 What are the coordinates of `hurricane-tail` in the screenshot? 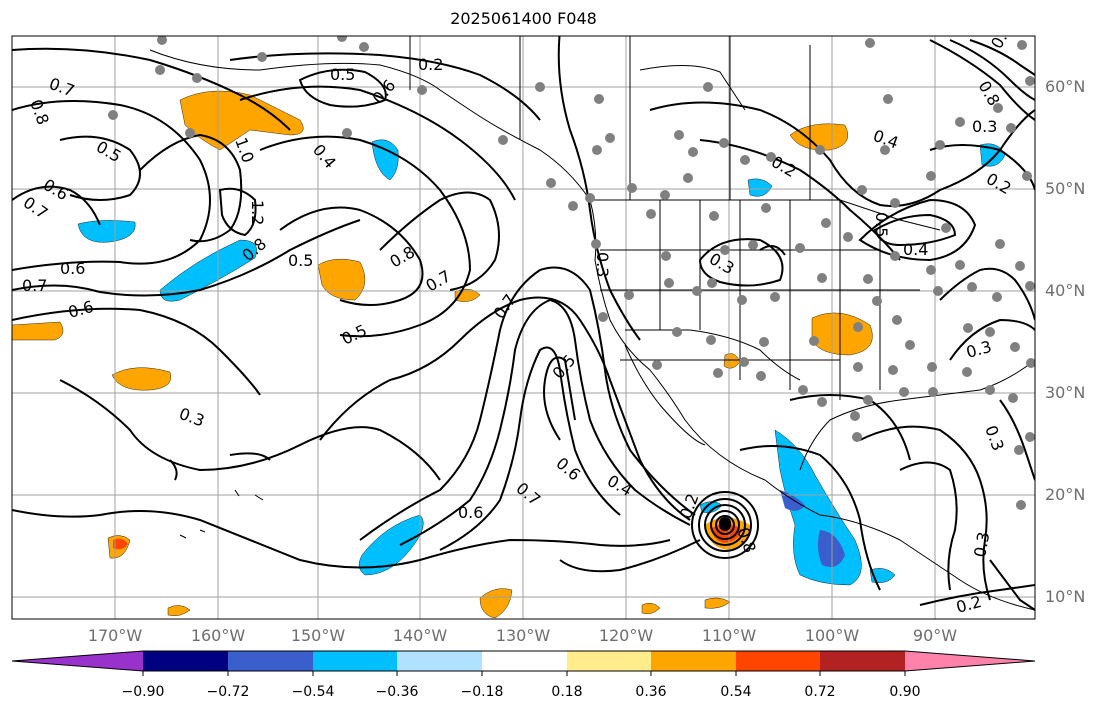 It's located at (630, 556).